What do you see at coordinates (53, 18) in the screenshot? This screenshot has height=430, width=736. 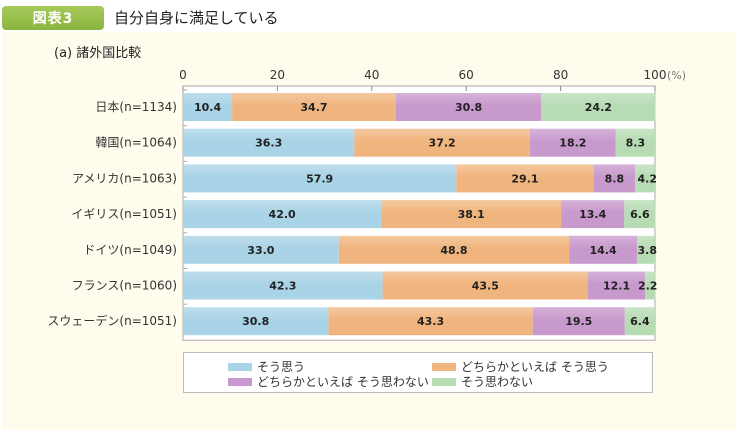 I see `figure-label-badge: 図表3` at bounding box center [53, 18].